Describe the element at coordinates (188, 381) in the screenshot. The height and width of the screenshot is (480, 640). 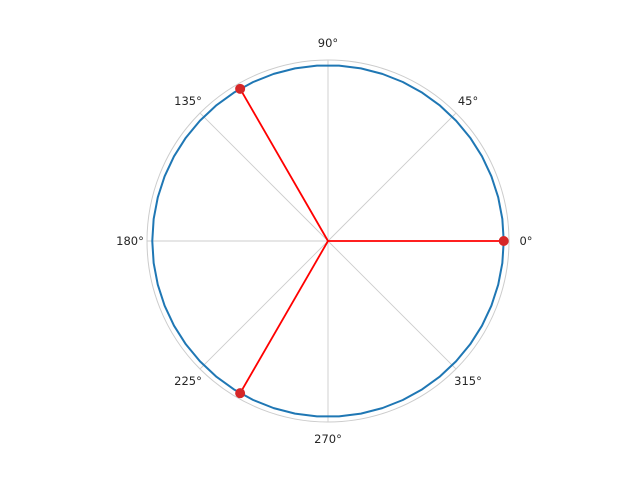
I see `theta-tick-label-225: 225°` at that location.